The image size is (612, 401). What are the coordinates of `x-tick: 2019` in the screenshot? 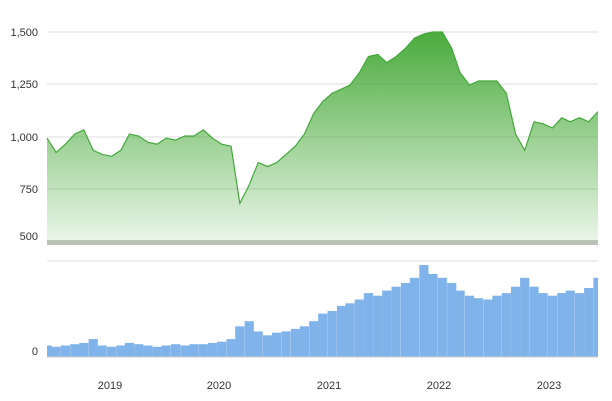 It's located at (110, 386).